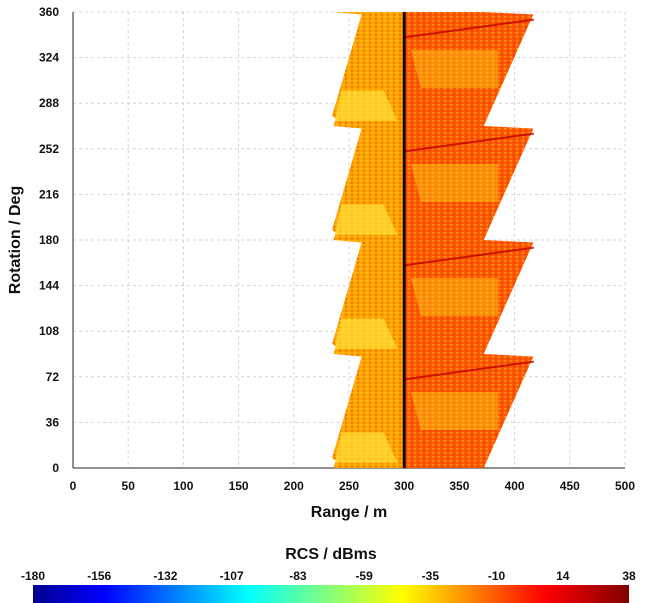 Image resolution: width=662 pixels, height=603 pixels. I want to click on heatmap-left-texture, so click(368, 240).